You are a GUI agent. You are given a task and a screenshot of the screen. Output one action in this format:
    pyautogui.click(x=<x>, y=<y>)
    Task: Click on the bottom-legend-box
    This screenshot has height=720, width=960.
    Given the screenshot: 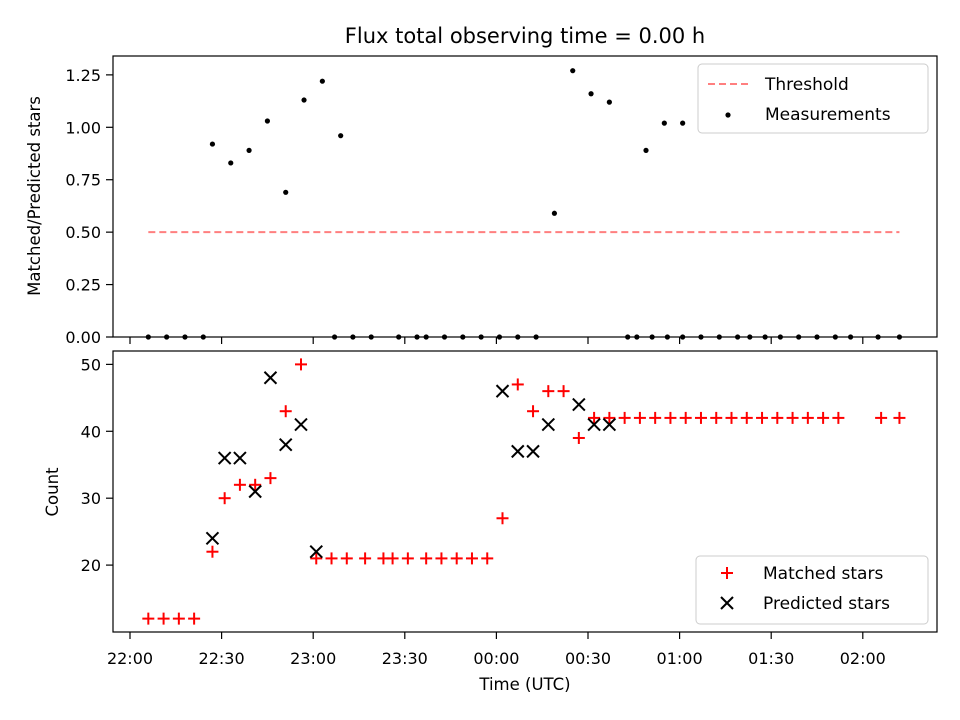 What is the action you would take?
    pyautogui.click(x=812, y=590)
    